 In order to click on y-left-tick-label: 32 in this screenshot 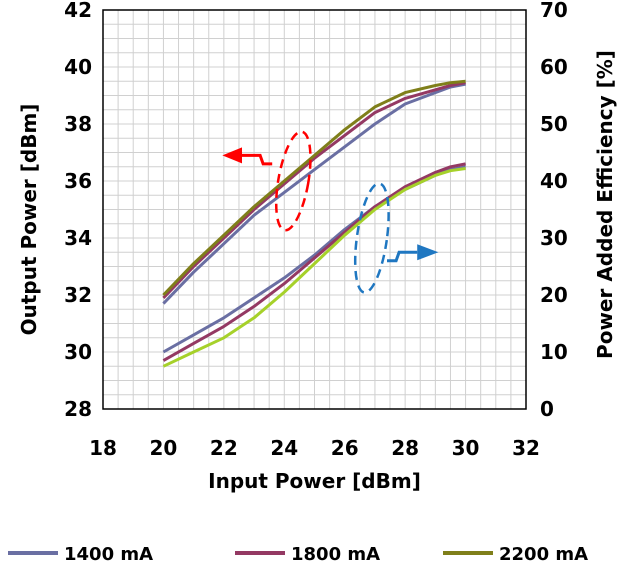, I will do `click(78, 295)`.